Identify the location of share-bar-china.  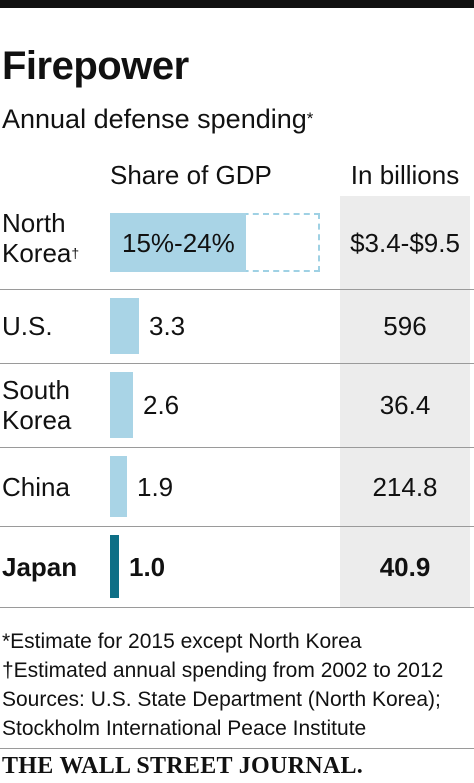
(118, 486).